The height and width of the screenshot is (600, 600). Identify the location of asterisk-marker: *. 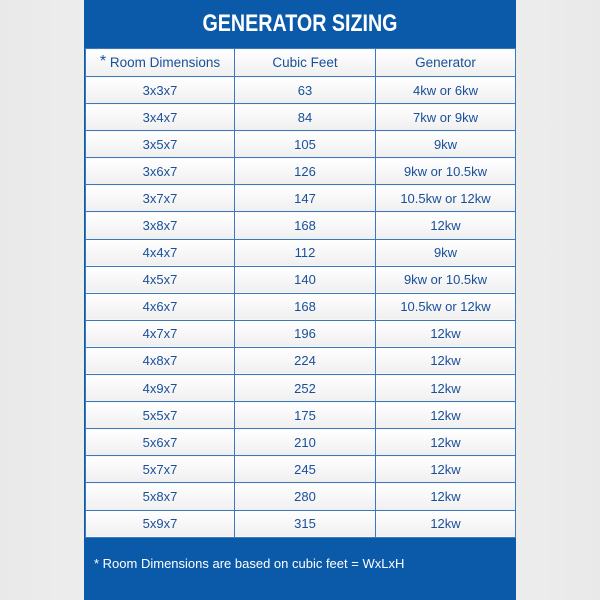
(103, 61).